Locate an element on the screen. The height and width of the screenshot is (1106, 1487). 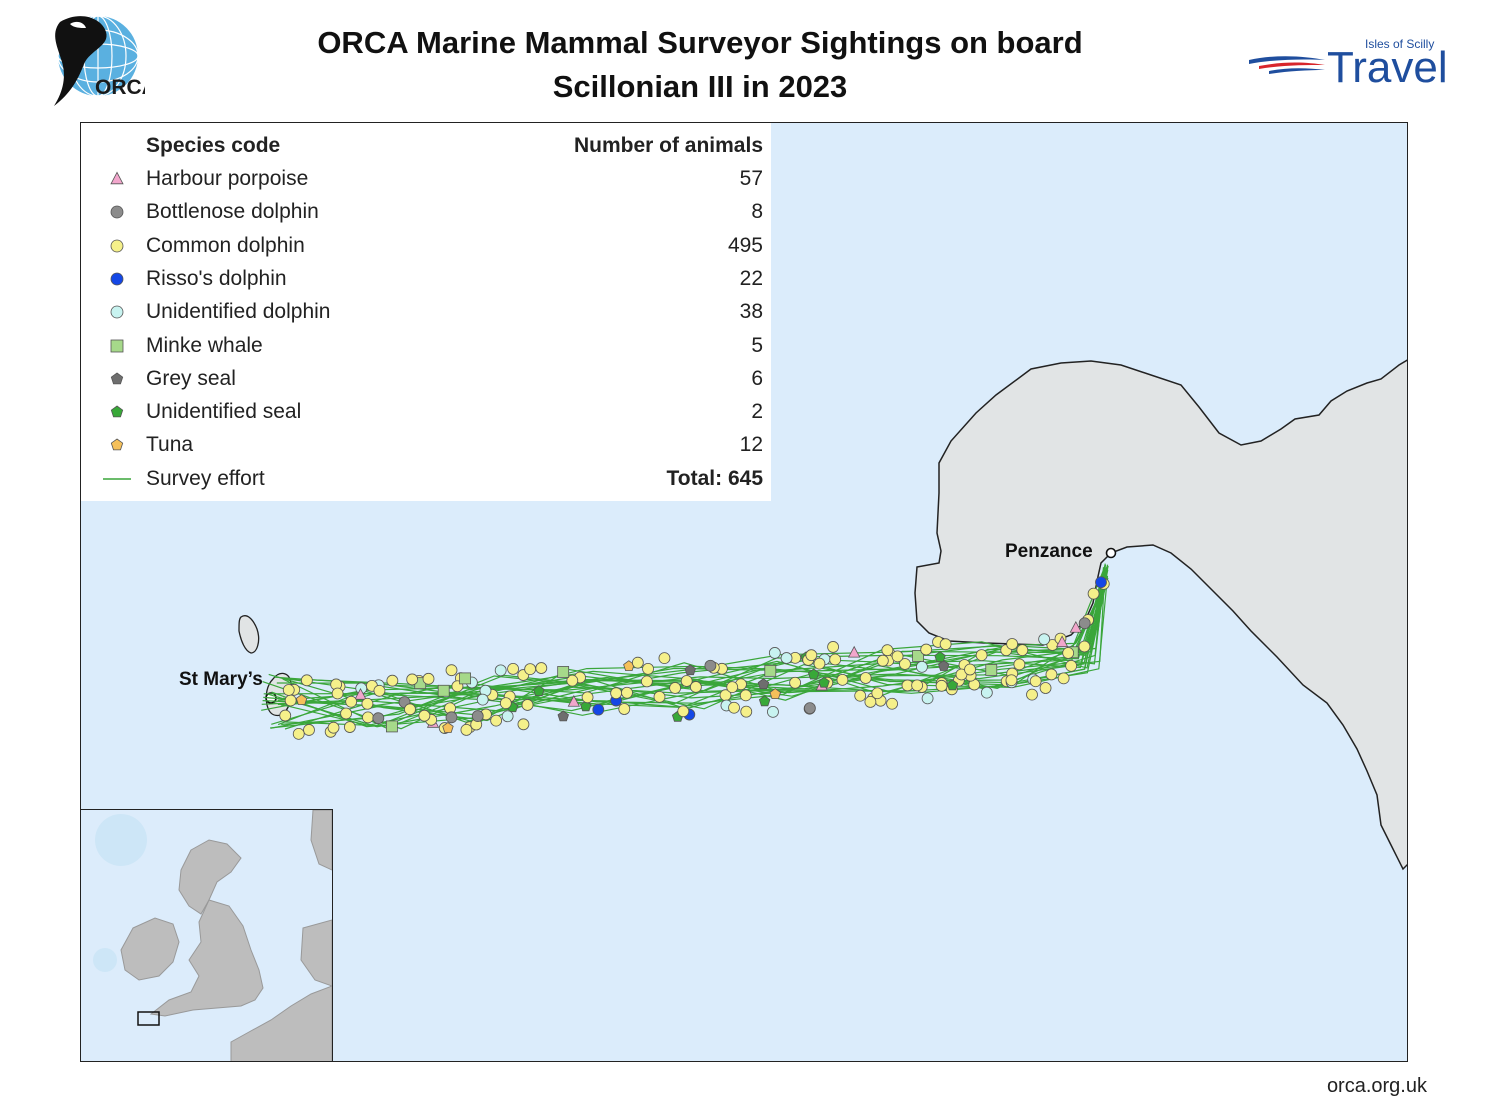
sighting-tuna is located at coordinates (775, 693).